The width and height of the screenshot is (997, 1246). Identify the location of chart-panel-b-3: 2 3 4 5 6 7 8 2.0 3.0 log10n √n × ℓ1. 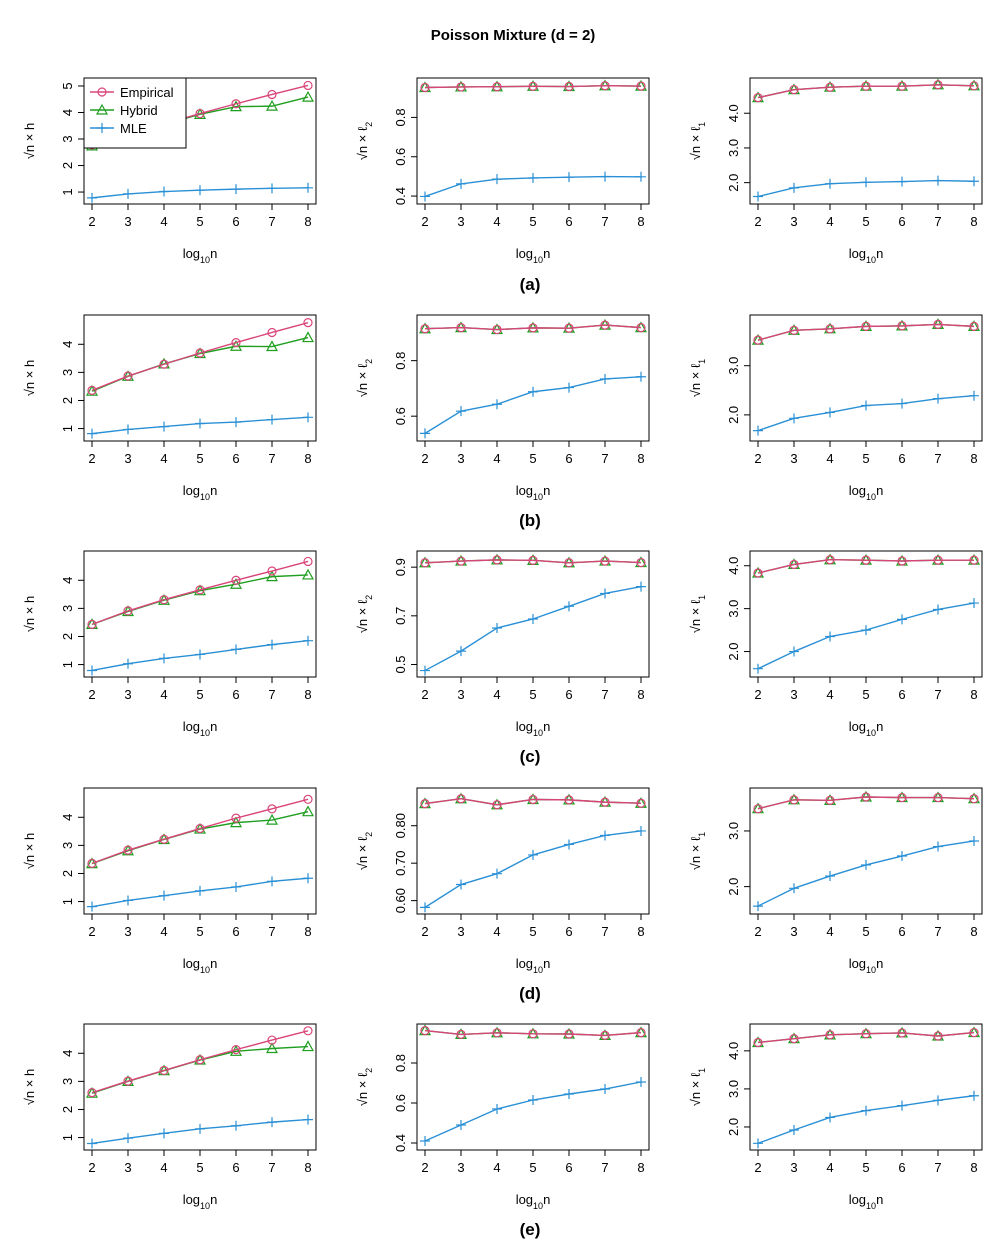
(835, 408).